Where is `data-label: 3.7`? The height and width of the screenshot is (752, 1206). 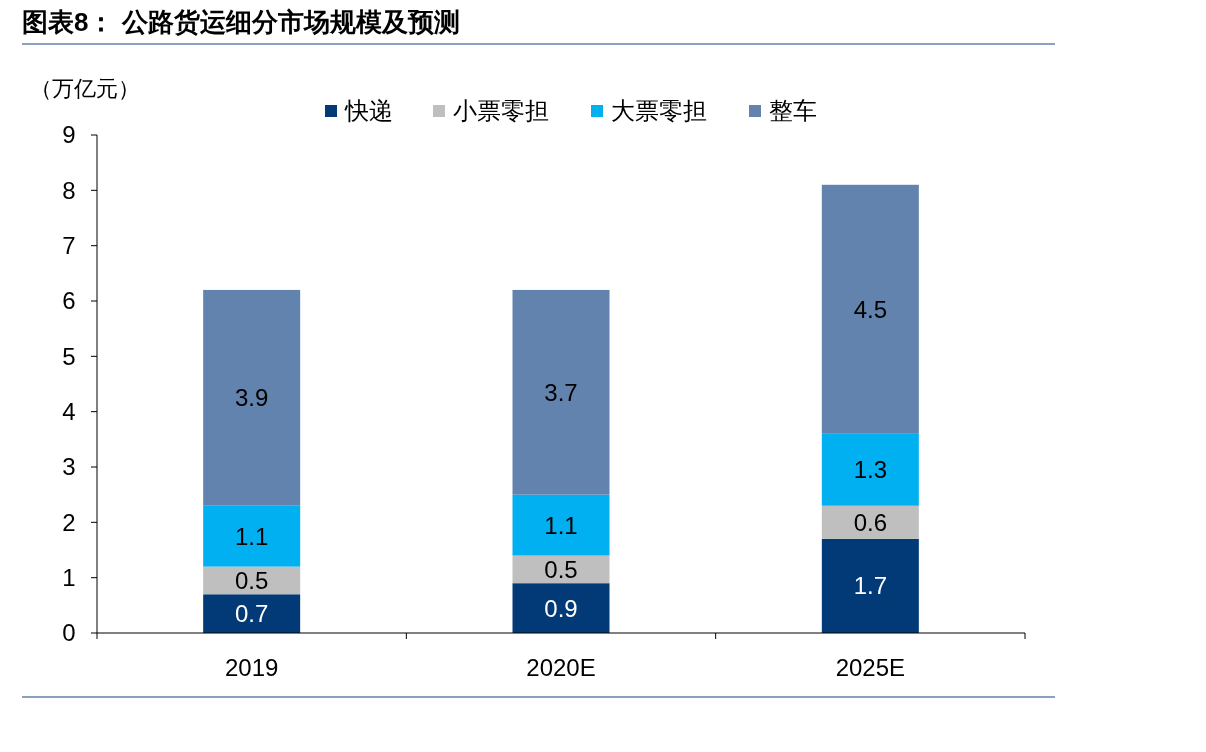 data-label: 3.7 is located at coordinates (561, 392).